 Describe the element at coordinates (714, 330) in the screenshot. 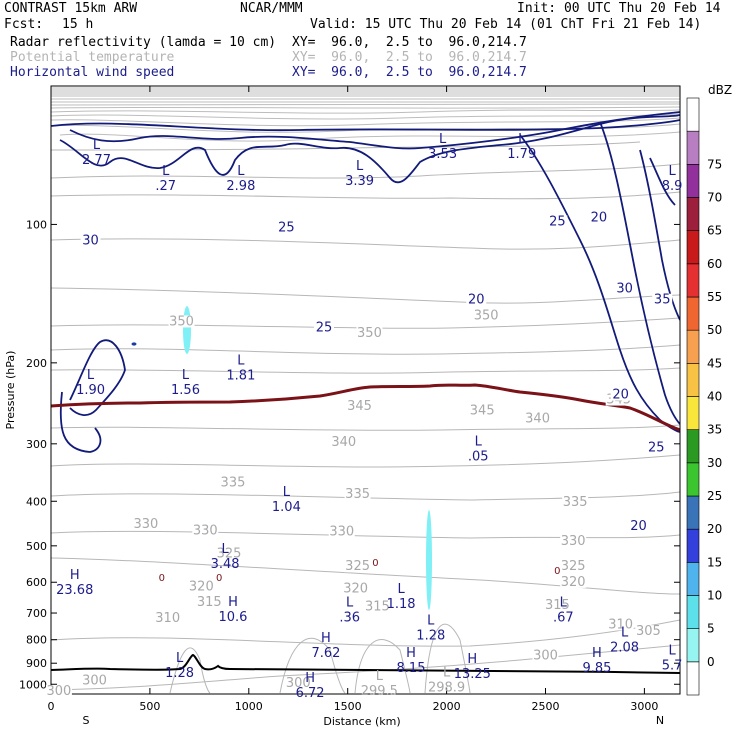

I see `colorbar-level-10: 50` at that location.